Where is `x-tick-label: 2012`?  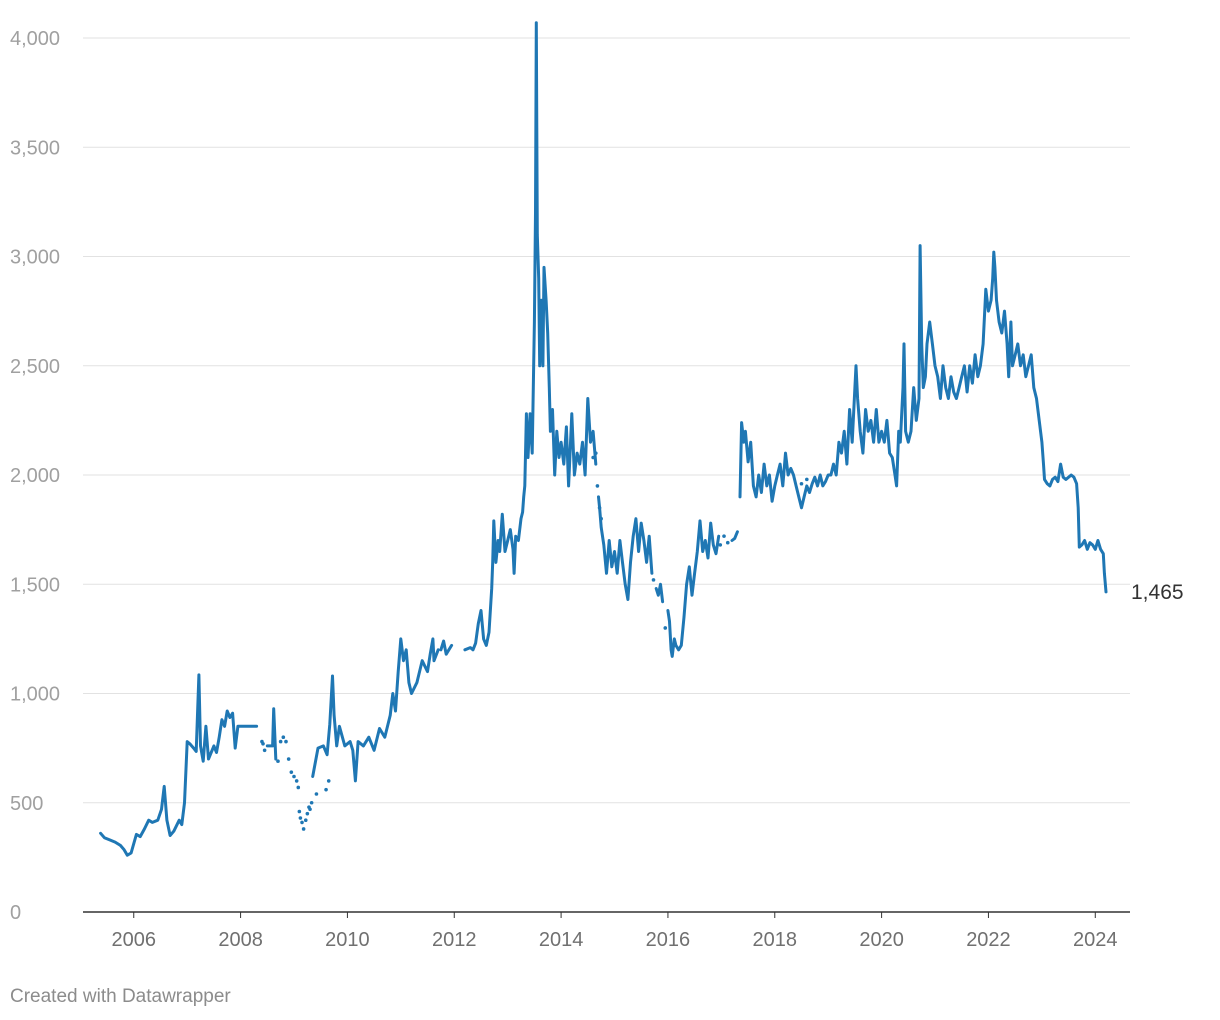
x-tick-label: 2012 is located at coordinates (454, 940).